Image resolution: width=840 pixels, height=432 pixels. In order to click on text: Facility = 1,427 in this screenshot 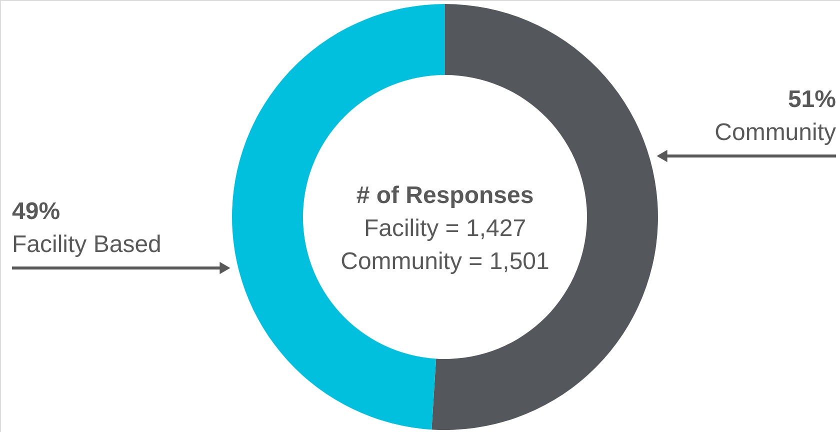, I will do `click(445, 228)`.